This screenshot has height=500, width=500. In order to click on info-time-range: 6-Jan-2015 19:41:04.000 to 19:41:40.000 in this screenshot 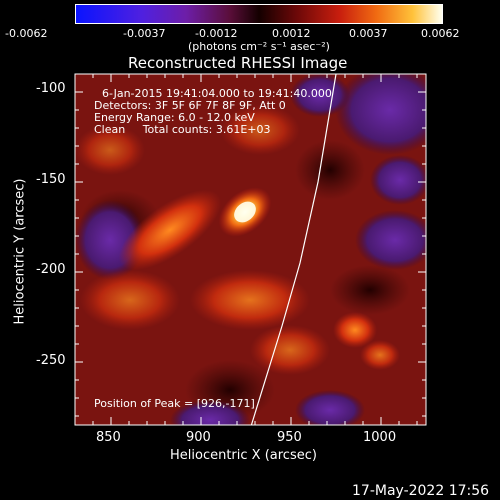, I will do `click(217, 93)`.